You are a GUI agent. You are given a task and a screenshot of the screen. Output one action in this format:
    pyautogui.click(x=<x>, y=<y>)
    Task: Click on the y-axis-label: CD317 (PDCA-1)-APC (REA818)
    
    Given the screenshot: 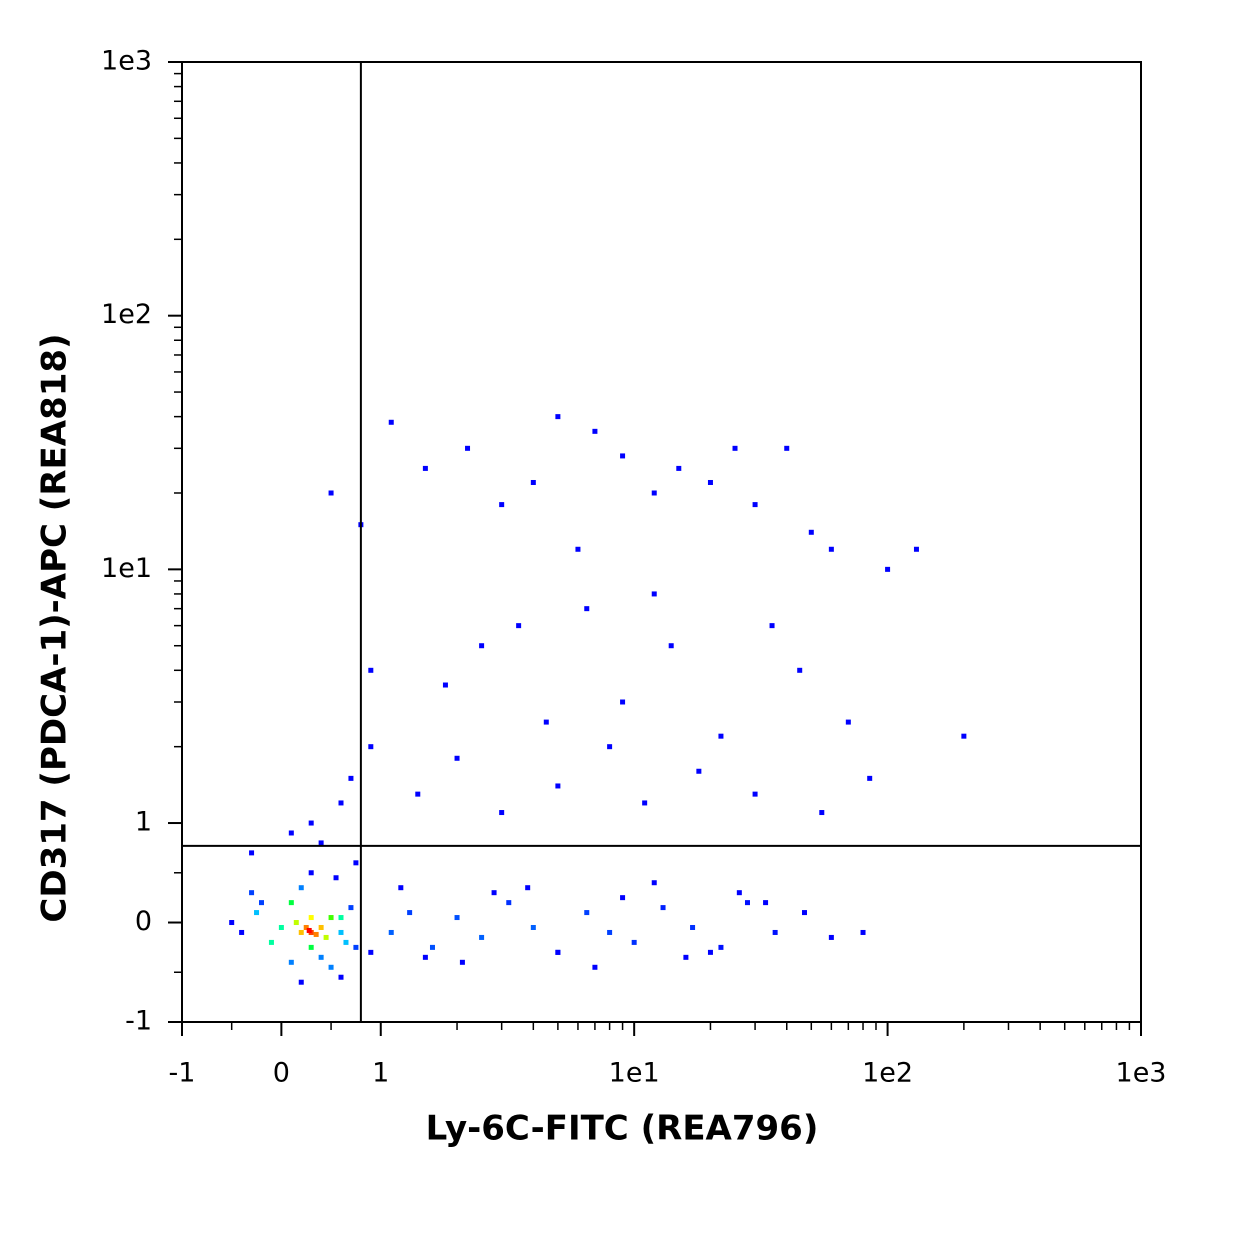 What is the action you would take?
    pyautogui.click(x=55, y=627)
    